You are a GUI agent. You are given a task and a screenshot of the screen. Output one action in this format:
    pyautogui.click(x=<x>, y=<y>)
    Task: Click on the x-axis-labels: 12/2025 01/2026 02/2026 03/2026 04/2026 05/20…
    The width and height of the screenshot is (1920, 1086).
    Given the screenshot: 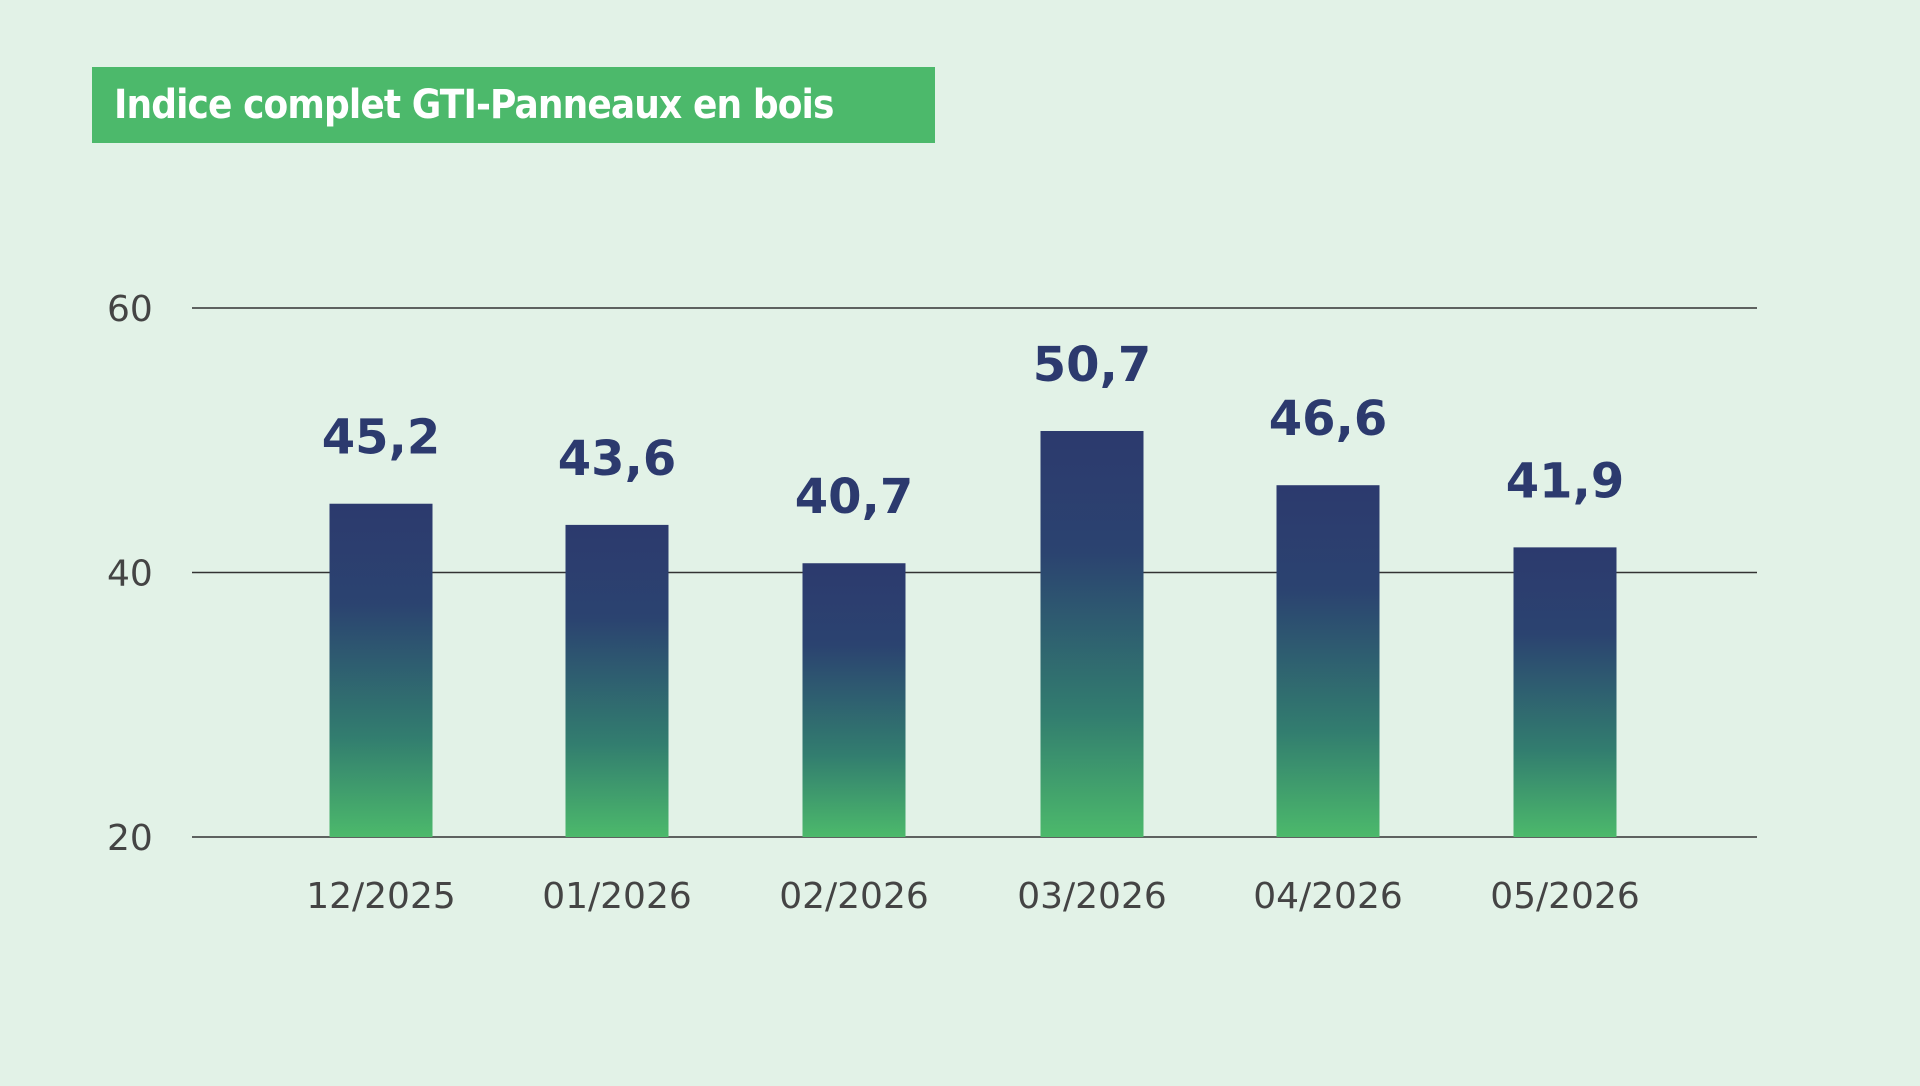 What is the action you would take?
    pyautogui.click(x=973, y=896)
    